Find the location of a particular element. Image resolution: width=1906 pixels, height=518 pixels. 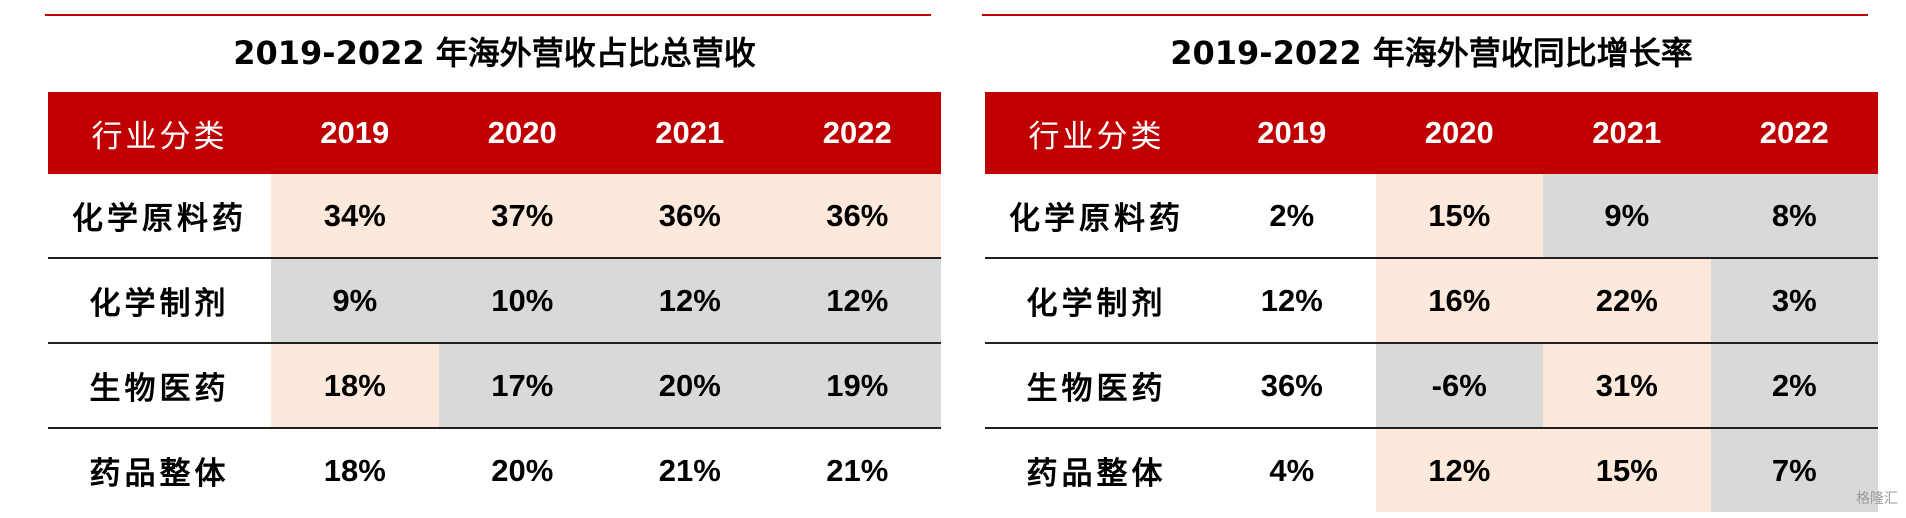

value-cell: 3% is located at coordinates (1794, 301).